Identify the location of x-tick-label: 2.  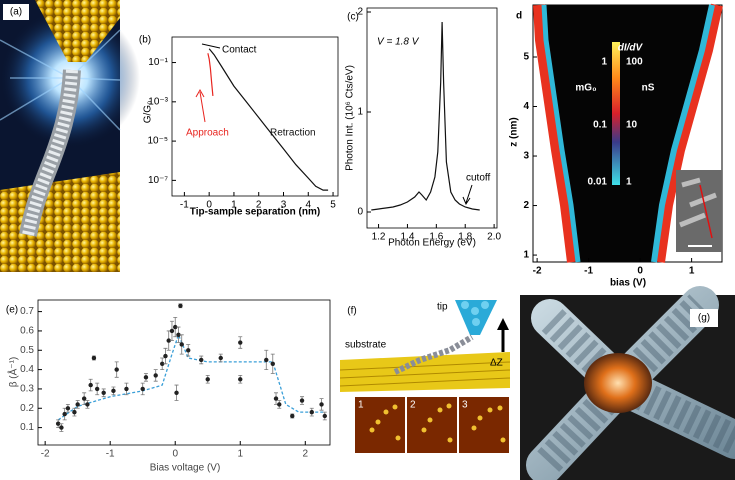
(259, 205).